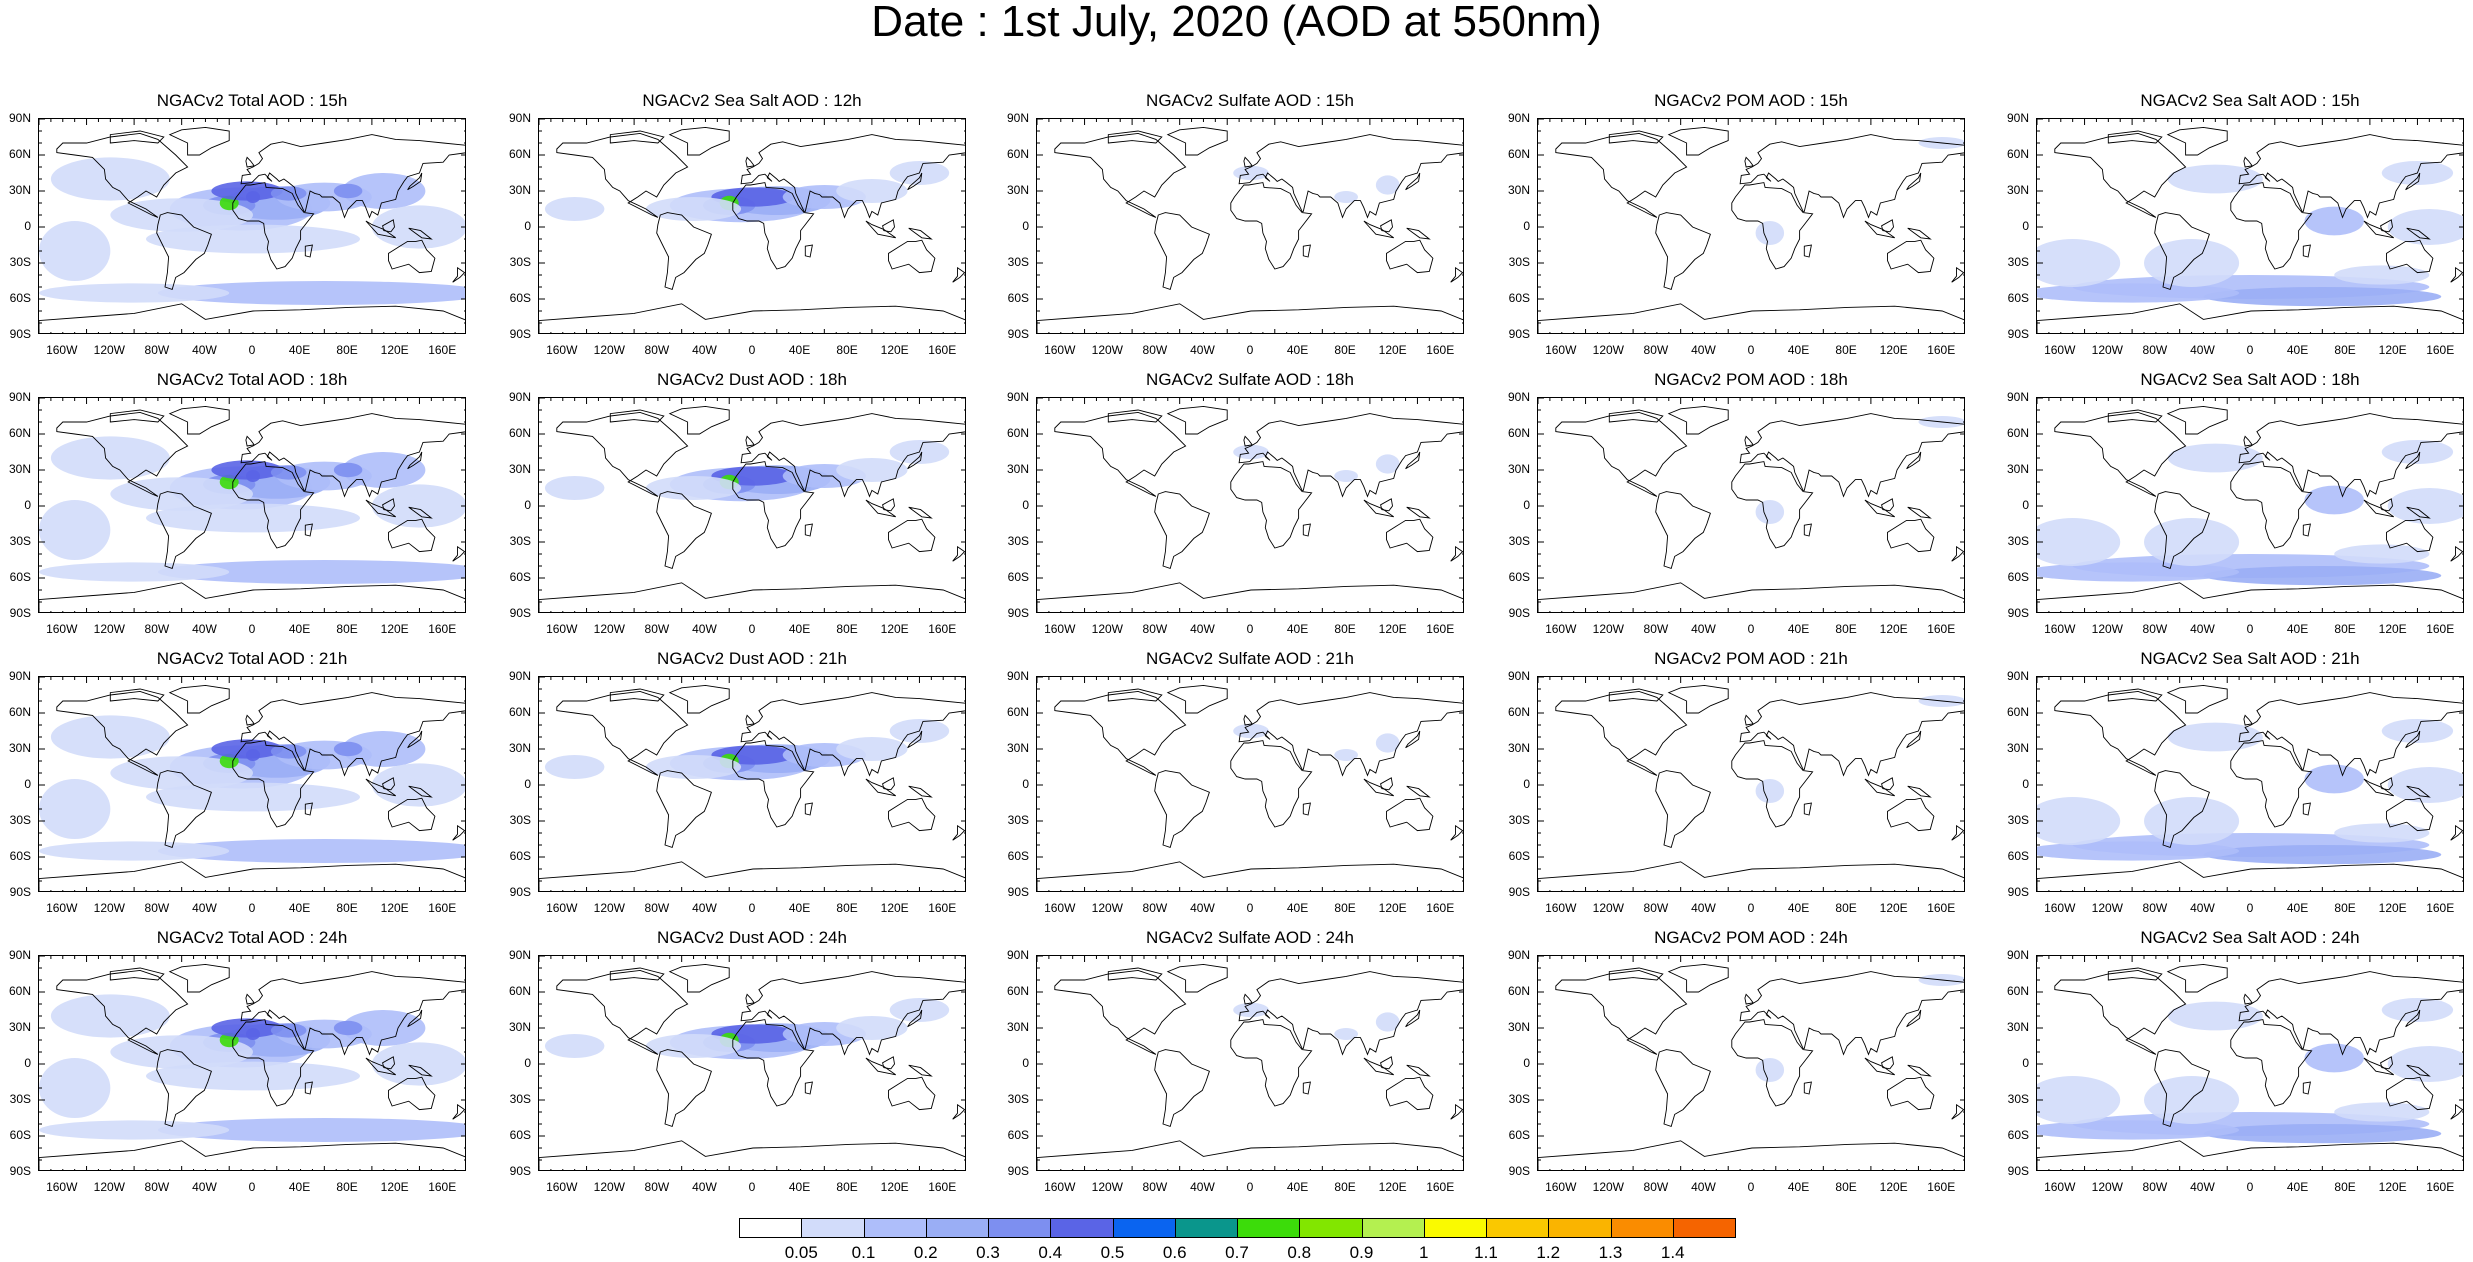 This screenshot has width=2473, height=1262. Describe the element at coordinates (1548, 1252) in the screenshot. I see `colorbar-label: 1.2` at that location.